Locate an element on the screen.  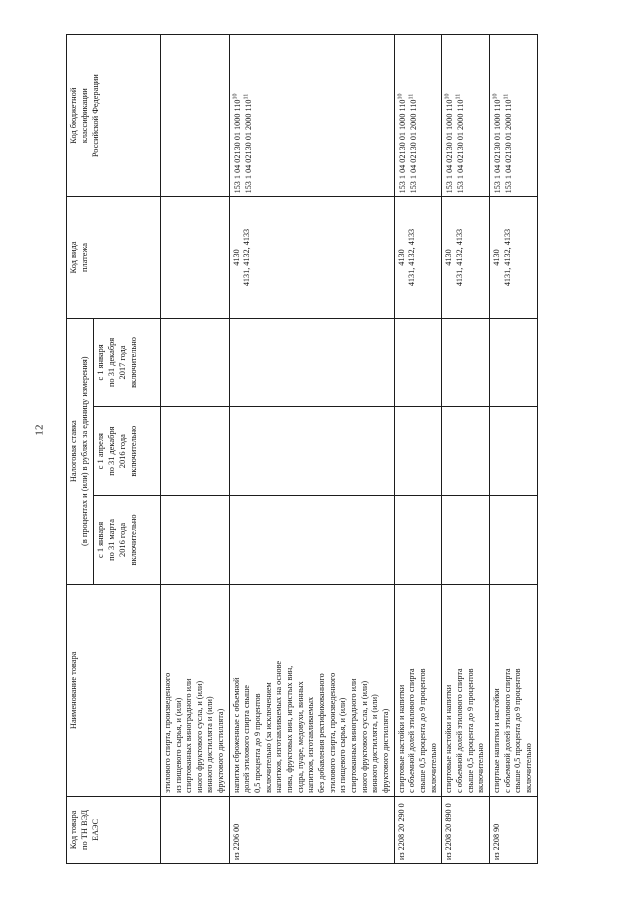
goods-name-line: спиртные напитки и настойки is located at coordinates (496, 740).